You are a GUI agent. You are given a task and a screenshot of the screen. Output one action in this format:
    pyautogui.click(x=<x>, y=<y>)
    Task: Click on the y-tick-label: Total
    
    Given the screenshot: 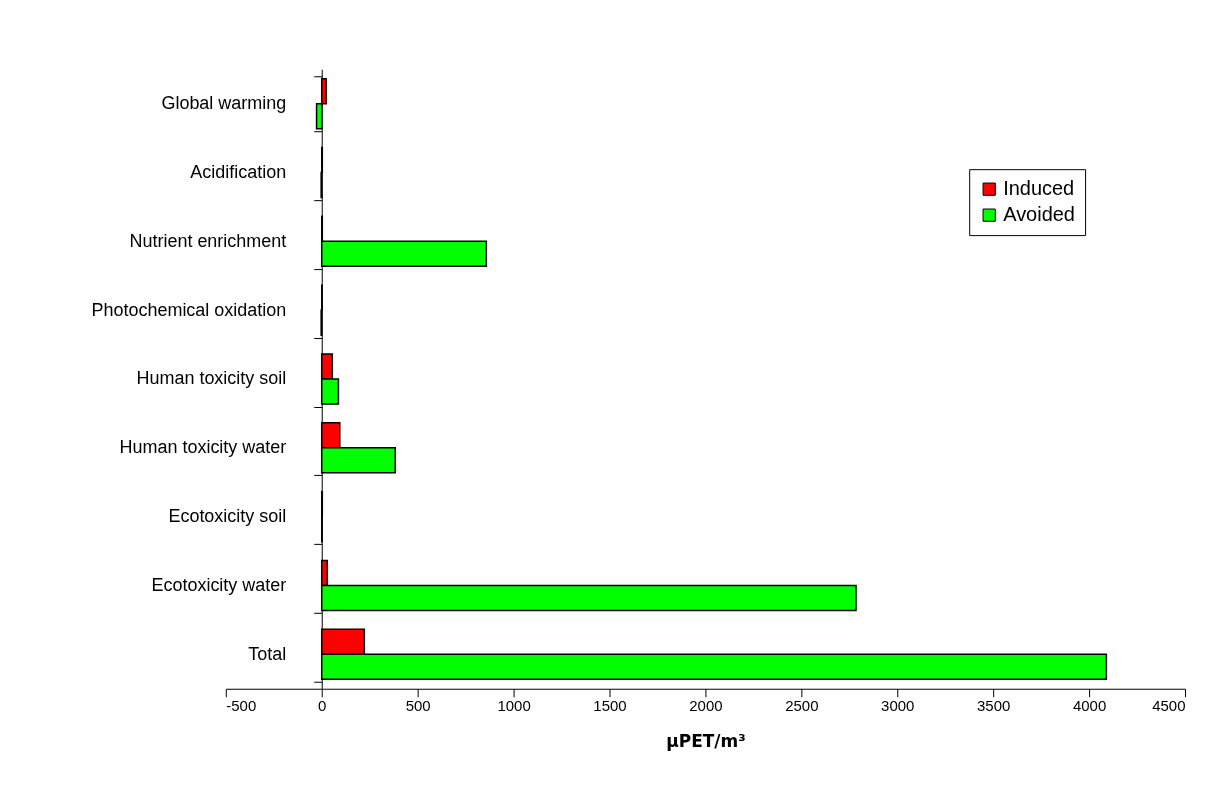 What is the action you would take?
    pyautogui.click(x=267, y=653)
    